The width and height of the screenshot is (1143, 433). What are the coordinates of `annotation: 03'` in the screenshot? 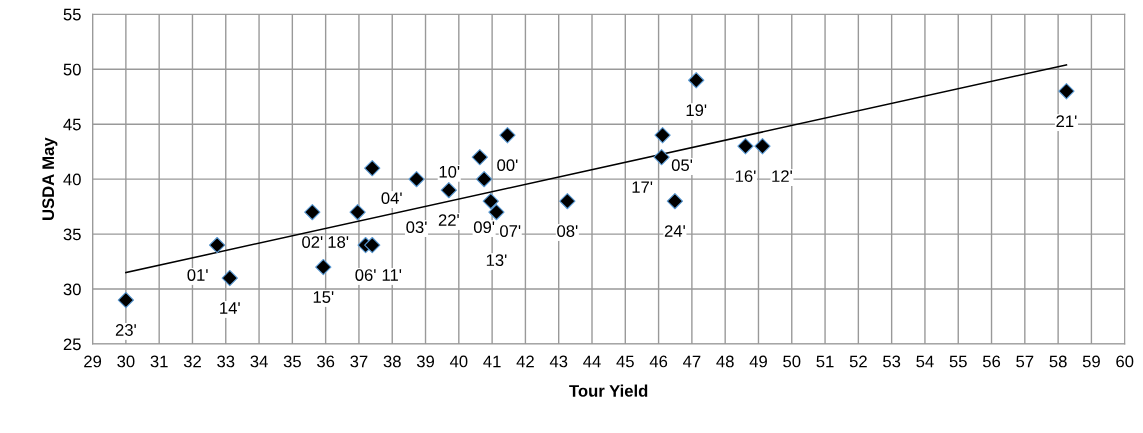 It's located at (416, 227).